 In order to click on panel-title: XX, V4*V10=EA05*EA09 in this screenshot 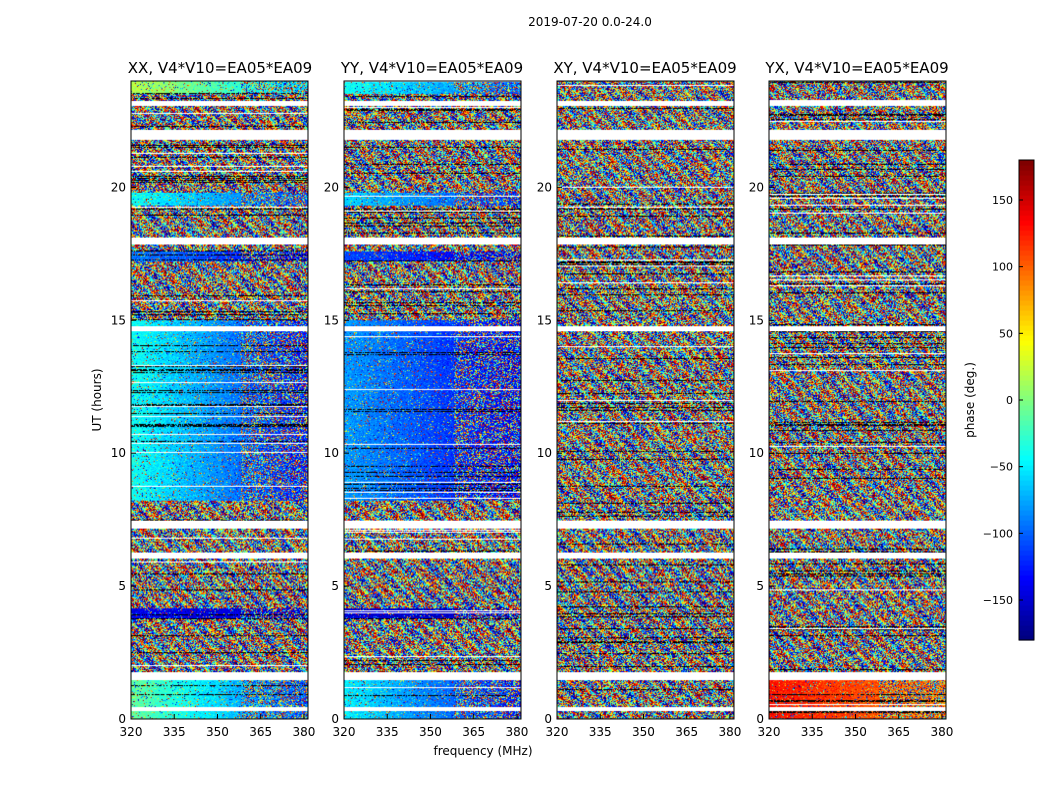, I will do `click(220, 68)`.